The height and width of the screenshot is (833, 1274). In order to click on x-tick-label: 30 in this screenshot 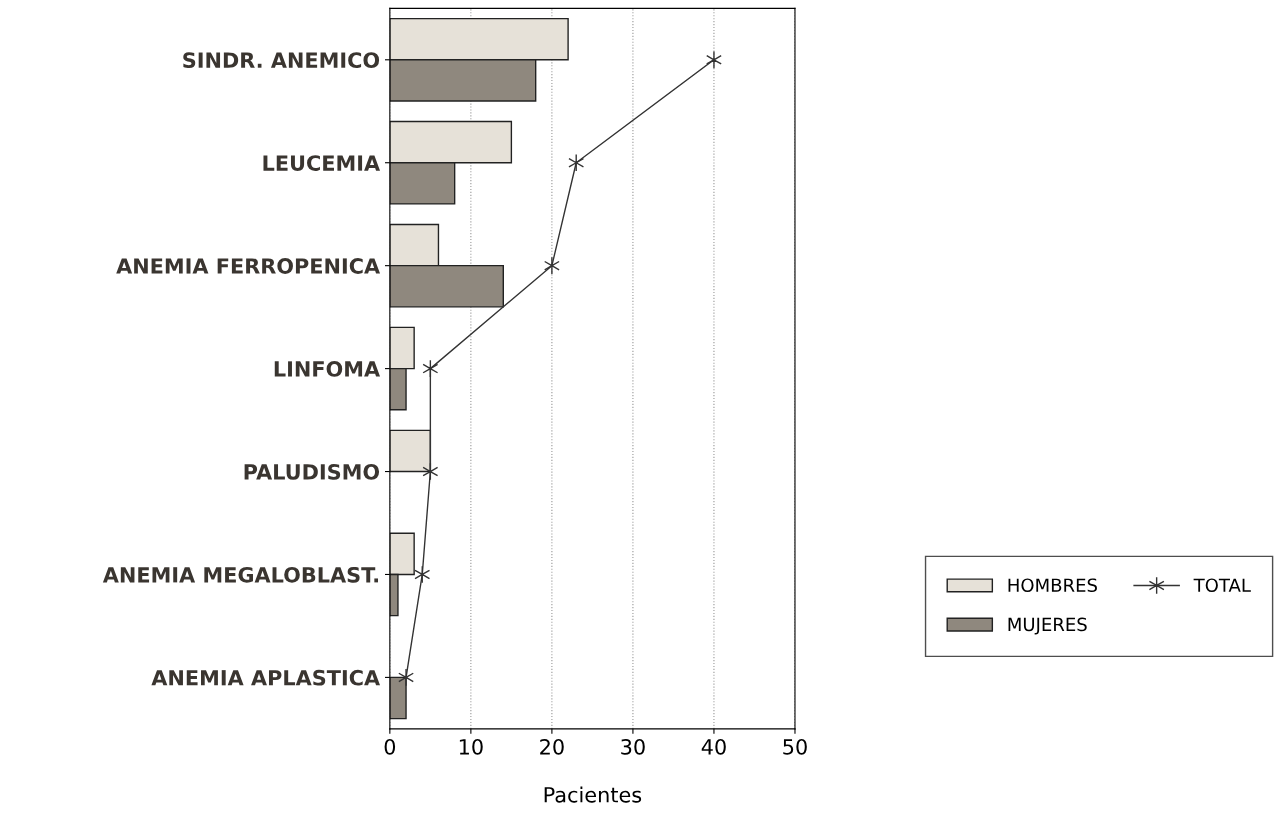, I will do `click(633, 746)`.